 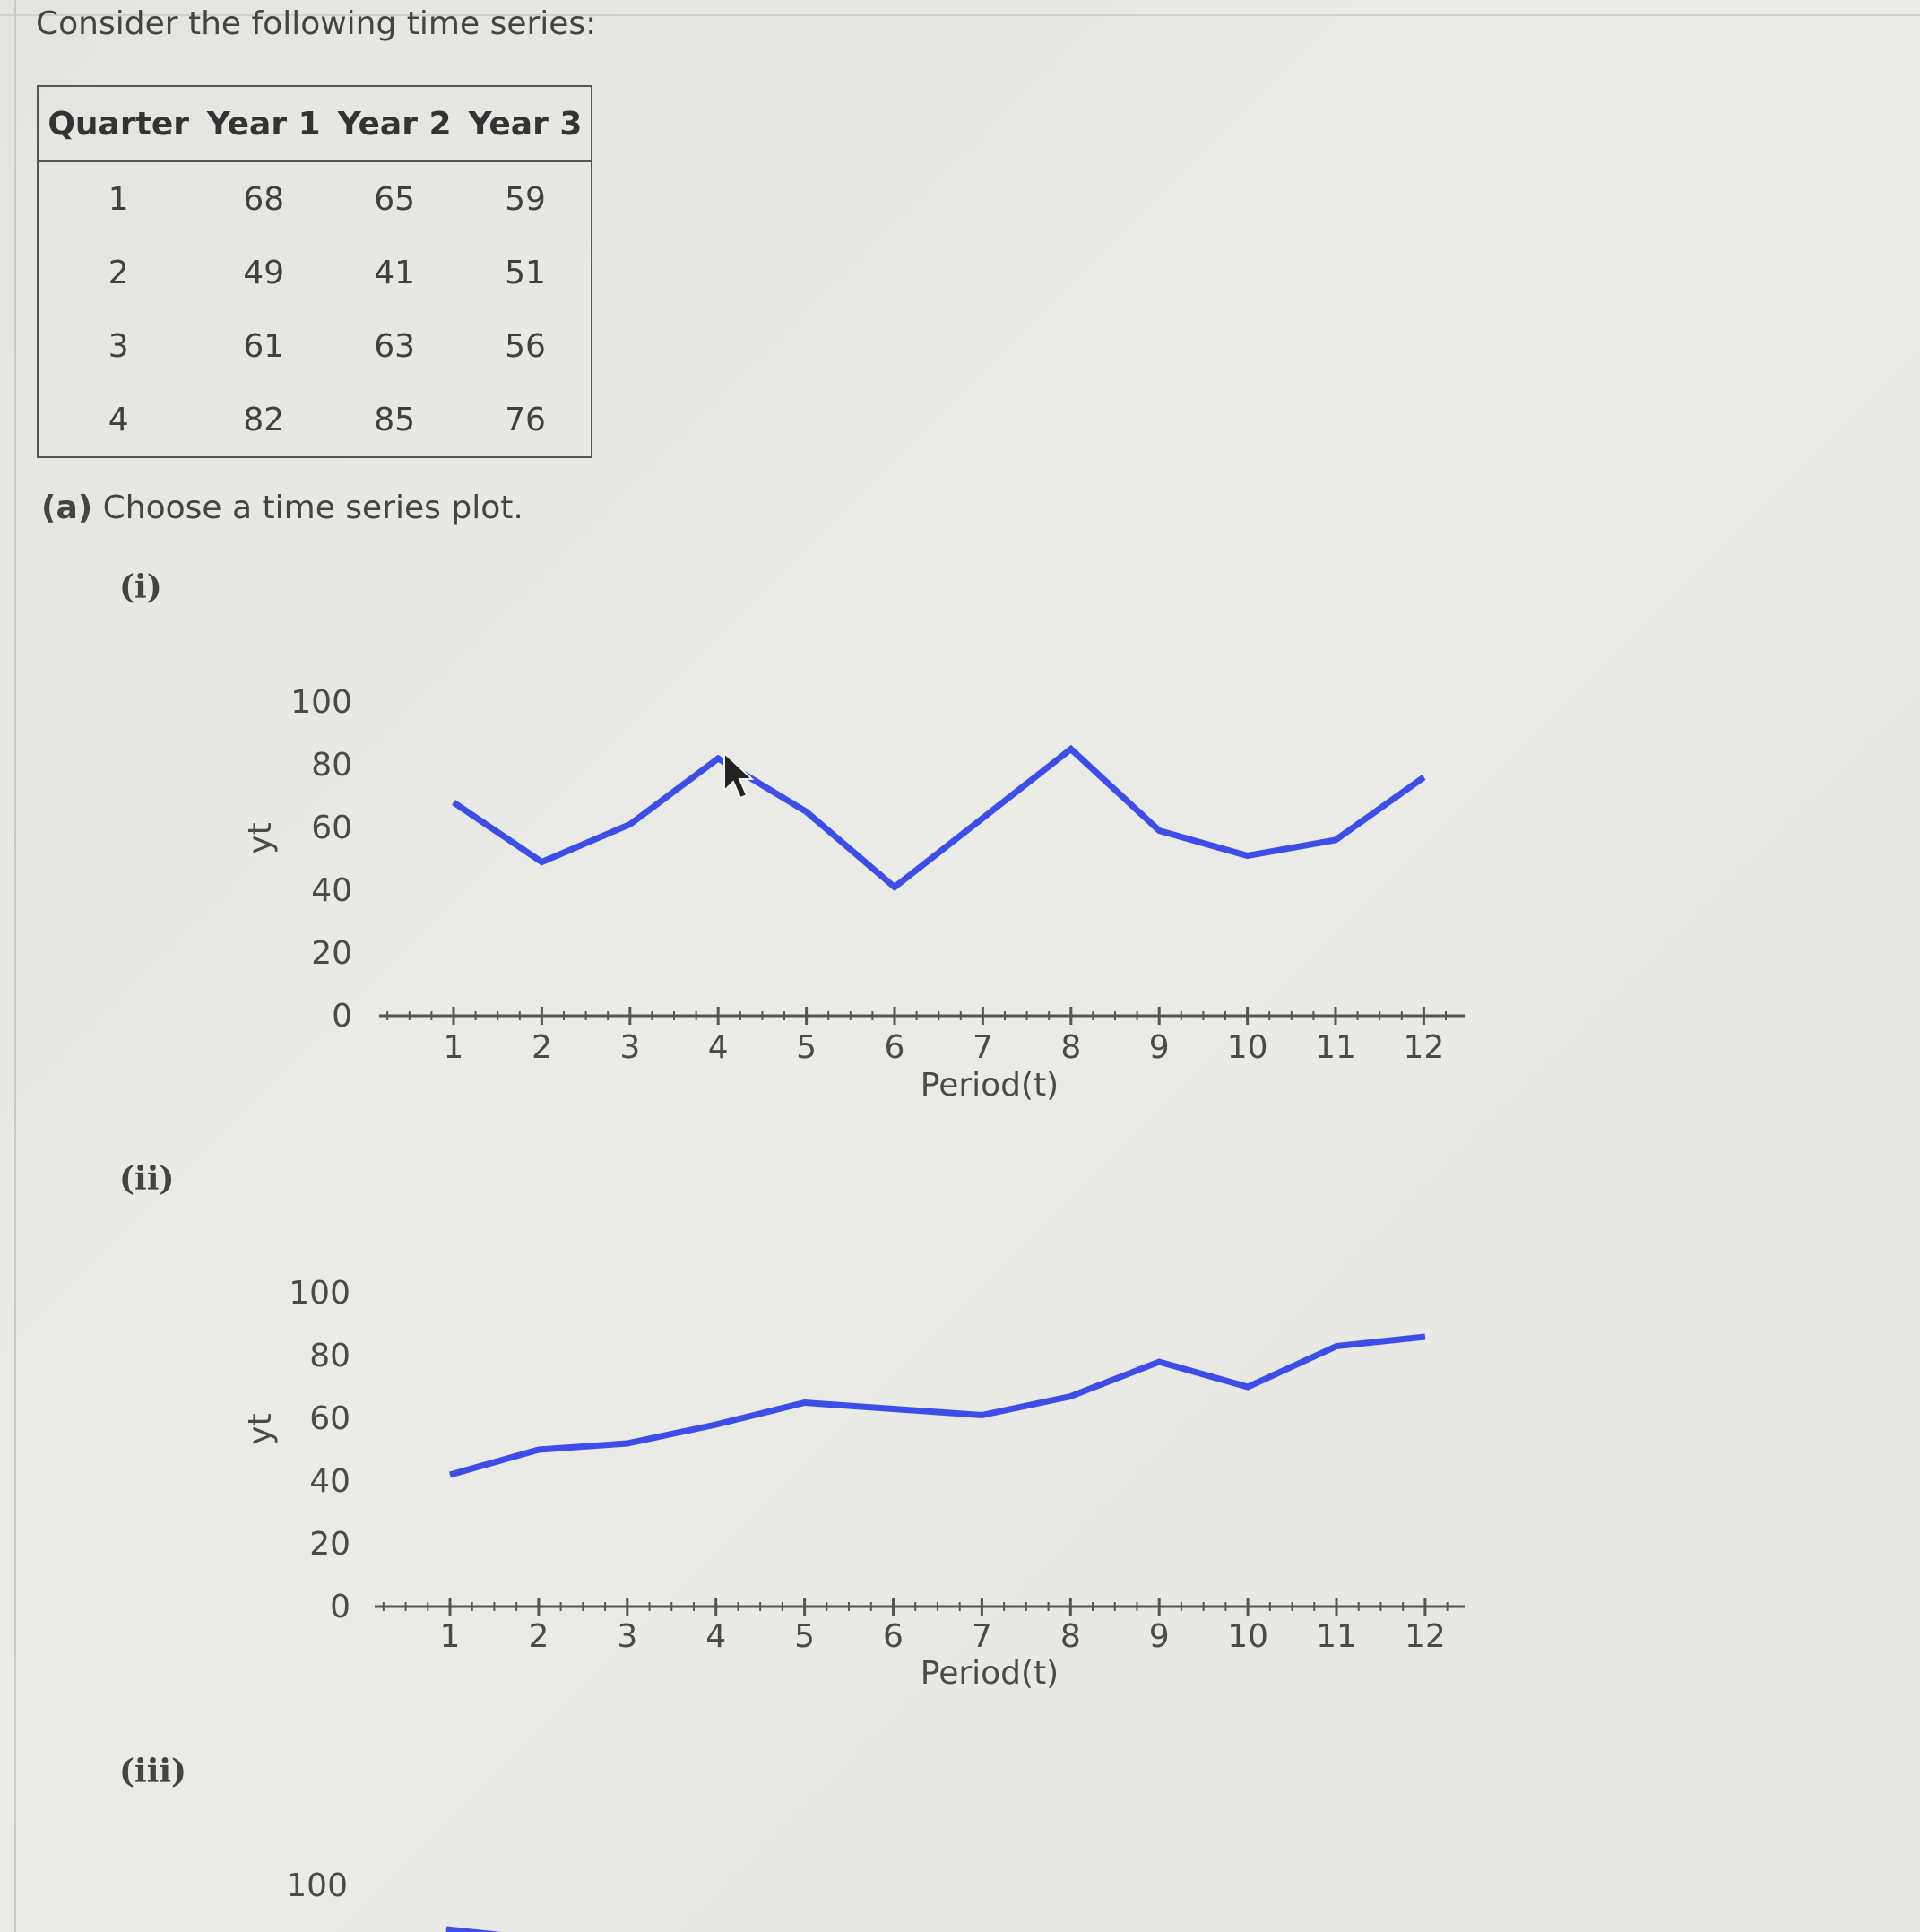 What do you see at coordinates (395, 199) in the screenshot?
I see `table-cell: 65` at bounding box center [395, 199].